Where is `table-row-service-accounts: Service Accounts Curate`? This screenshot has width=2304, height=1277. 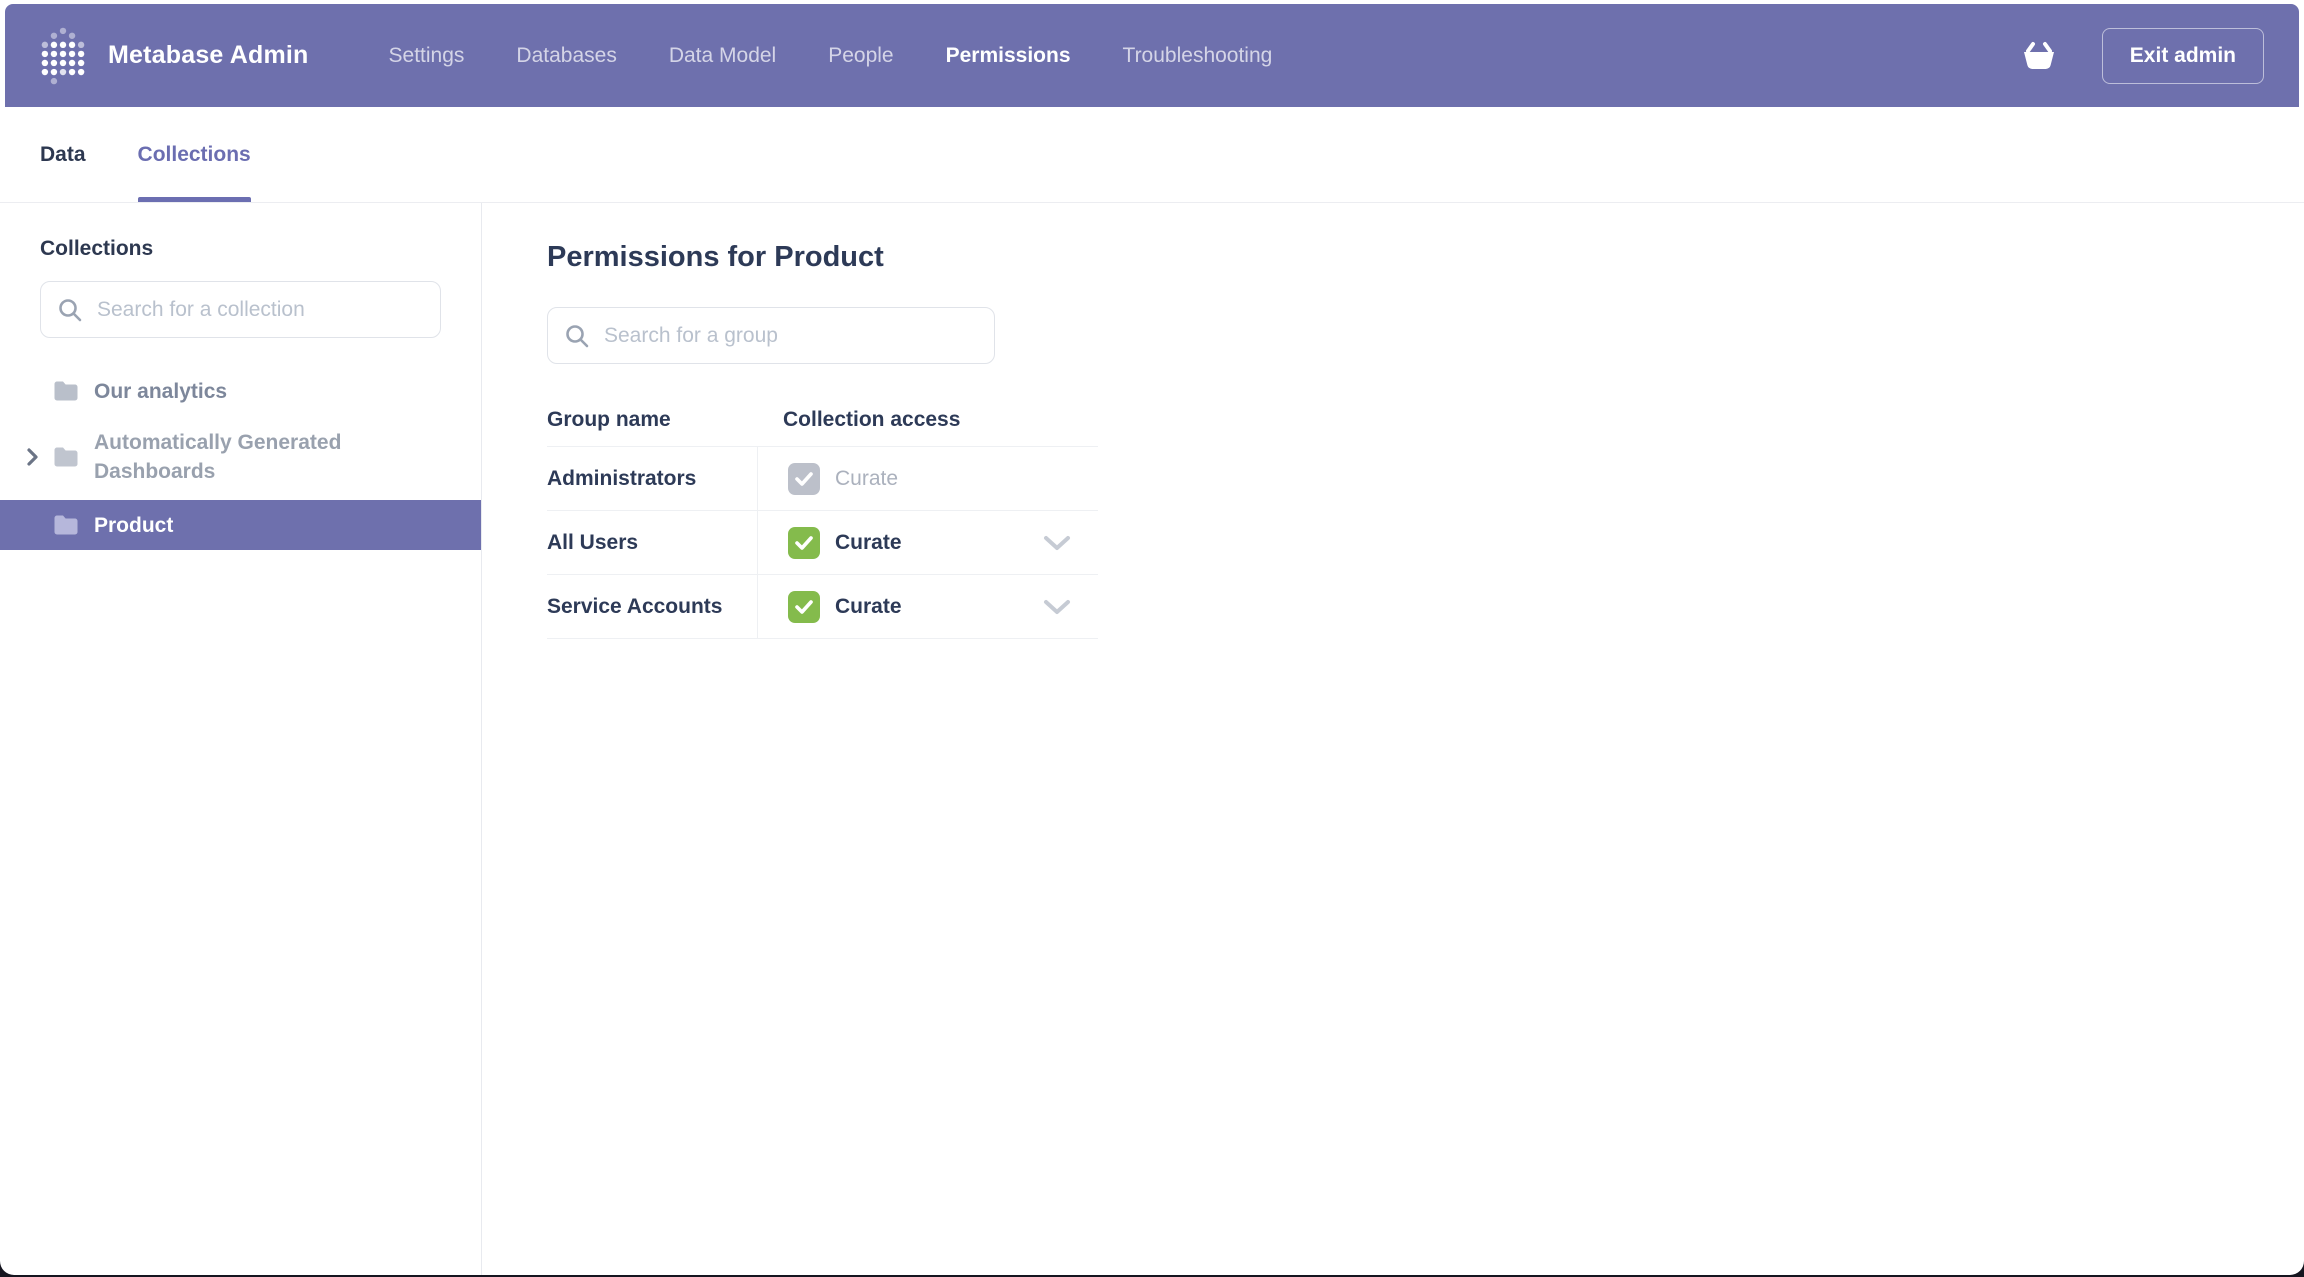 table-row-service-accounts: Service Accounts Curate is located at coordinates (822, 607).